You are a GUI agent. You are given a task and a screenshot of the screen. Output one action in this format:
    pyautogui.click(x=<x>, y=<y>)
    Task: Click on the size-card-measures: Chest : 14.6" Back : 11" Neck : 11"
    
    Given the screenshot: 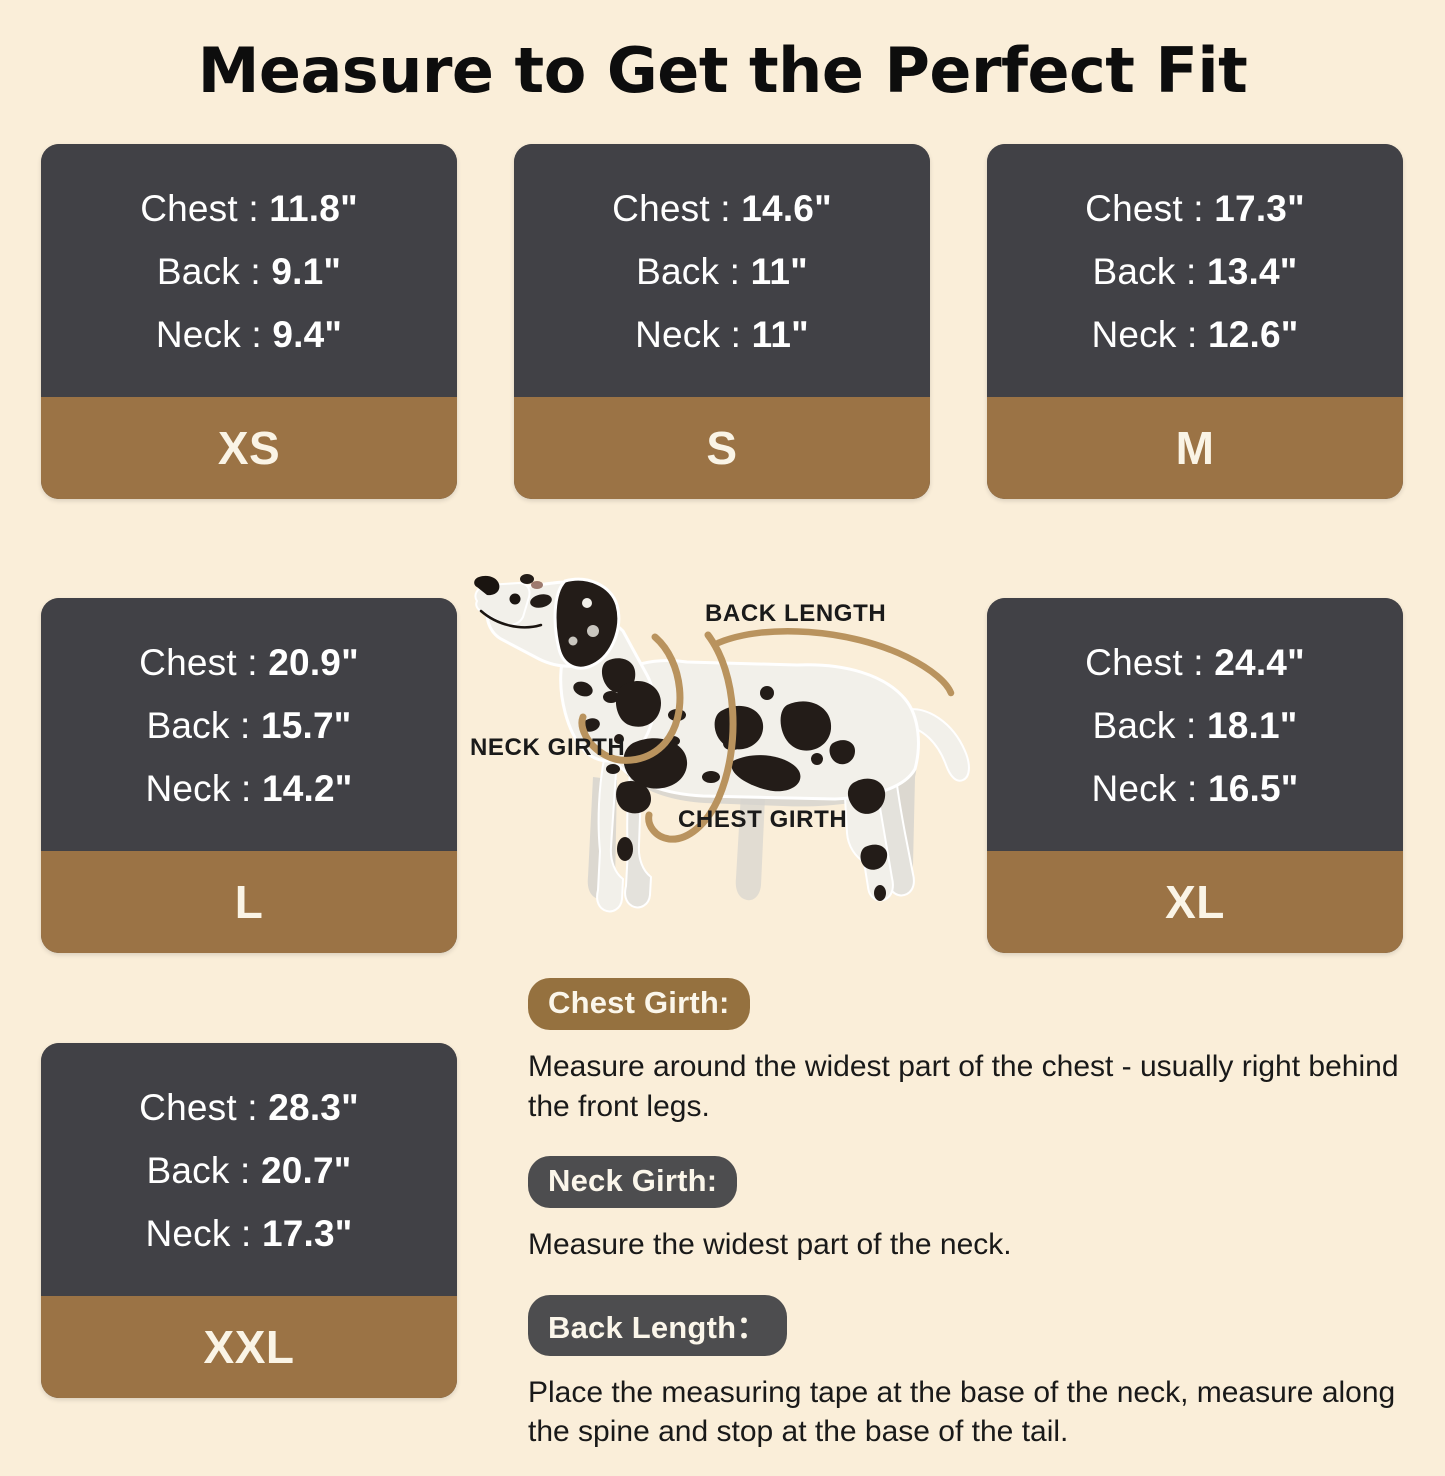 What is the action you would take?
    pyautogui.click(x=722, y=270)
    